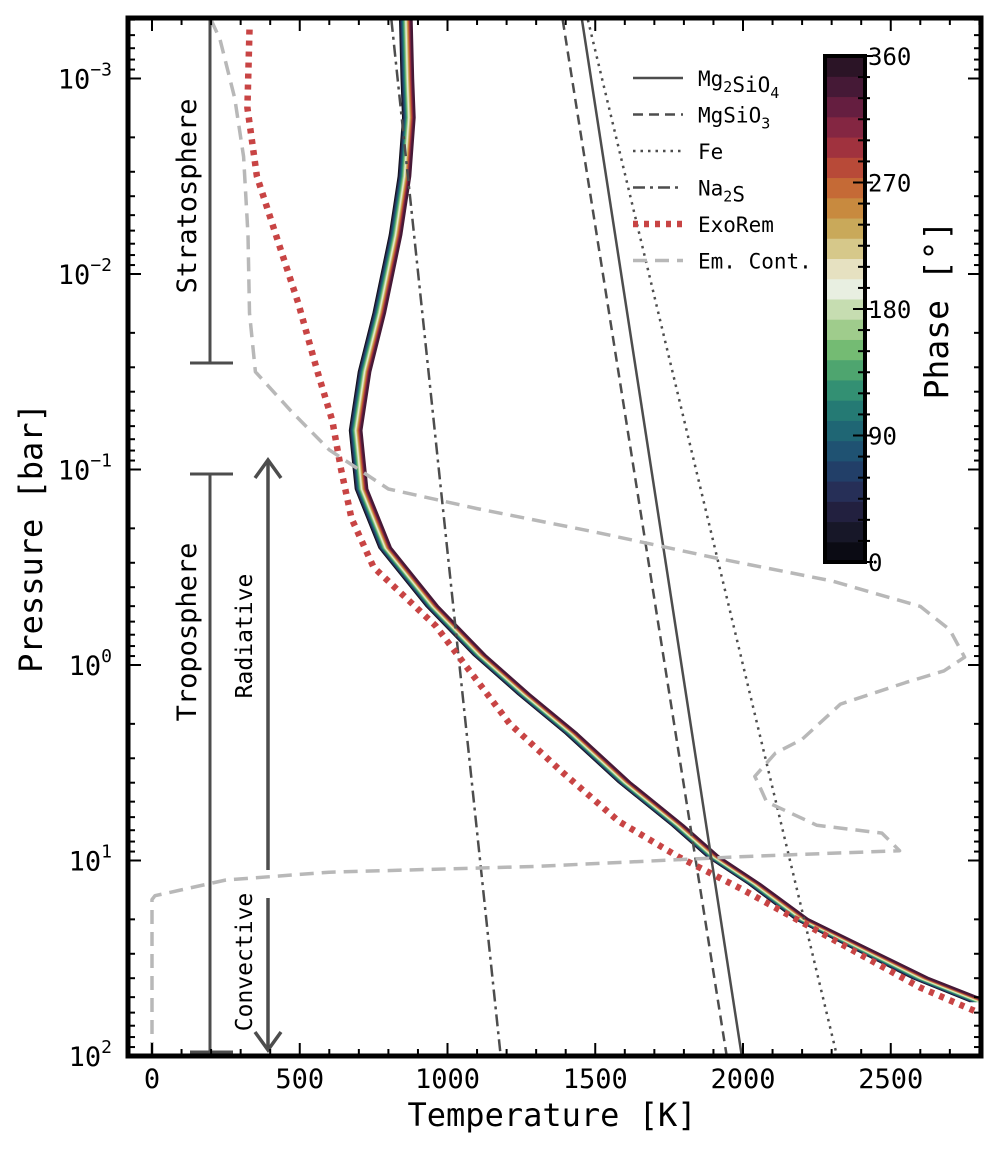  What do you see at coordinates (755, 262) in the screenshot?
I see `legend-label: Em. Cont.` at bounding box center [755, 262].